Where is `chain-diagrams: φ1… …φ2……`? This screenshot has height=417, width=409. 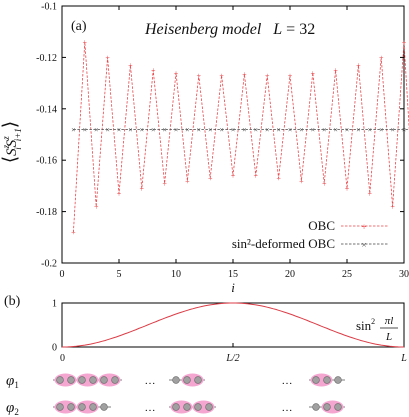
chain-diagrams: φ1… …φ2…… is located at coordinates (175, 395).